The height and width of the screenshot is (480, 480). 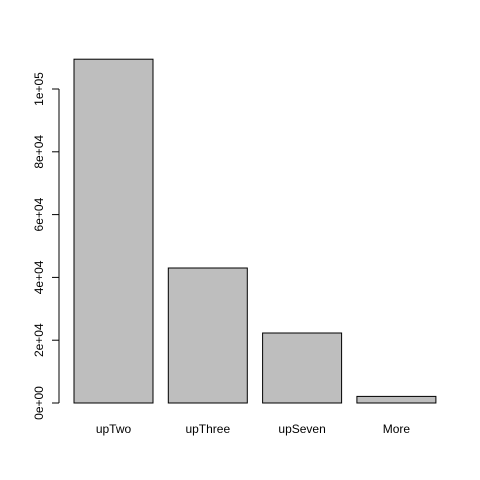 What do you see at coordinates (39, 152) in the screenshot?
I see `y-tick-label: 8e+04` at bounding box center [39, 152].